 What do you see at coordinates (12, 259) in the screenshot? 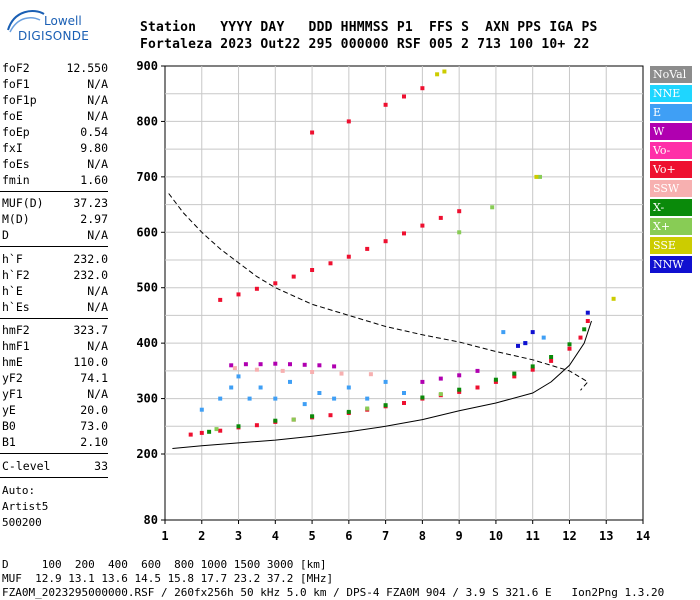
I see `param-key: h`F` at bounding box center [12, 259].